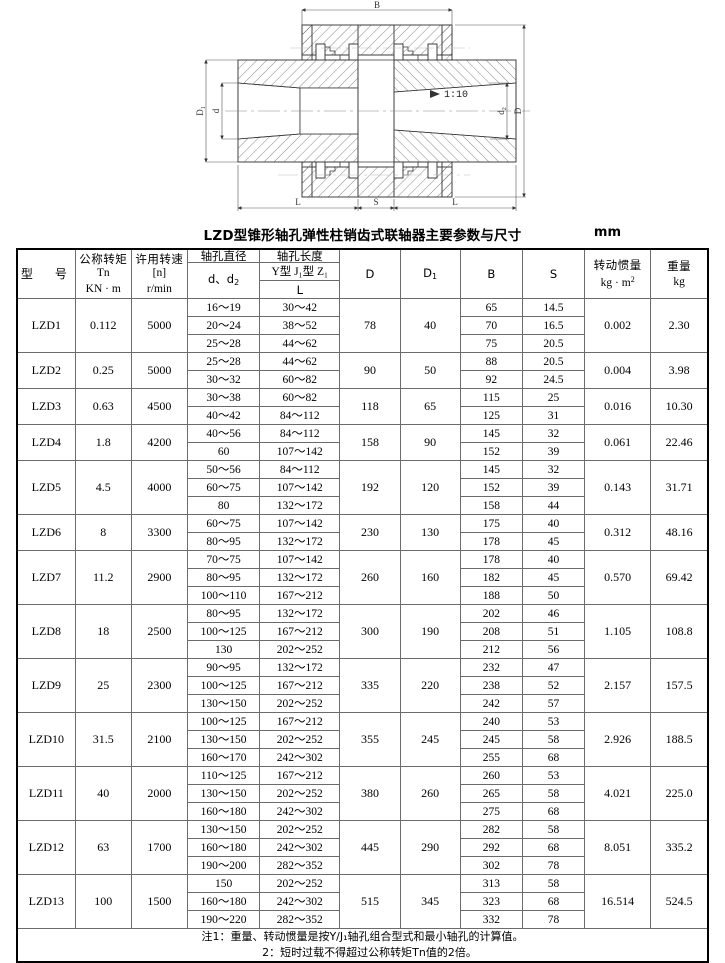 Image resolution: width=725 pixels, height=963 pixels. What do you see at coordinates (223, 740) in the screenshot?
I see `cell-bore-diameter-list: 100～125 130～150 160～170` at bounding box center [223, 740].